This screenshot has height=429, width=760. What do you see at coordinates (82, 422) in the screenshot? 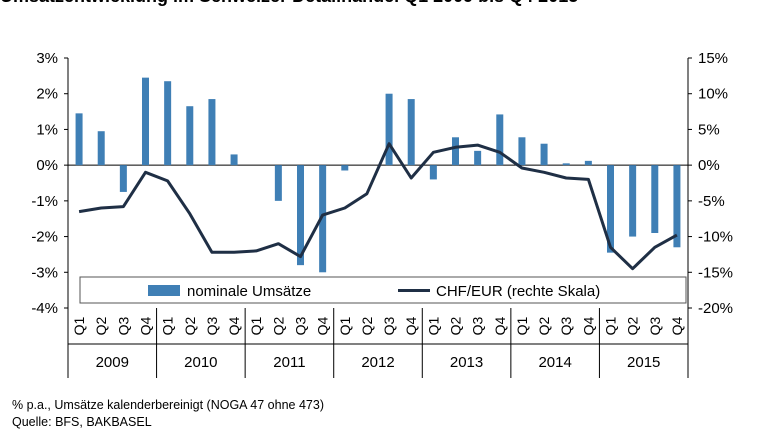
I see `source-note: Quelle: BFS, BAKBASEL` at bounding box center [82, 422].